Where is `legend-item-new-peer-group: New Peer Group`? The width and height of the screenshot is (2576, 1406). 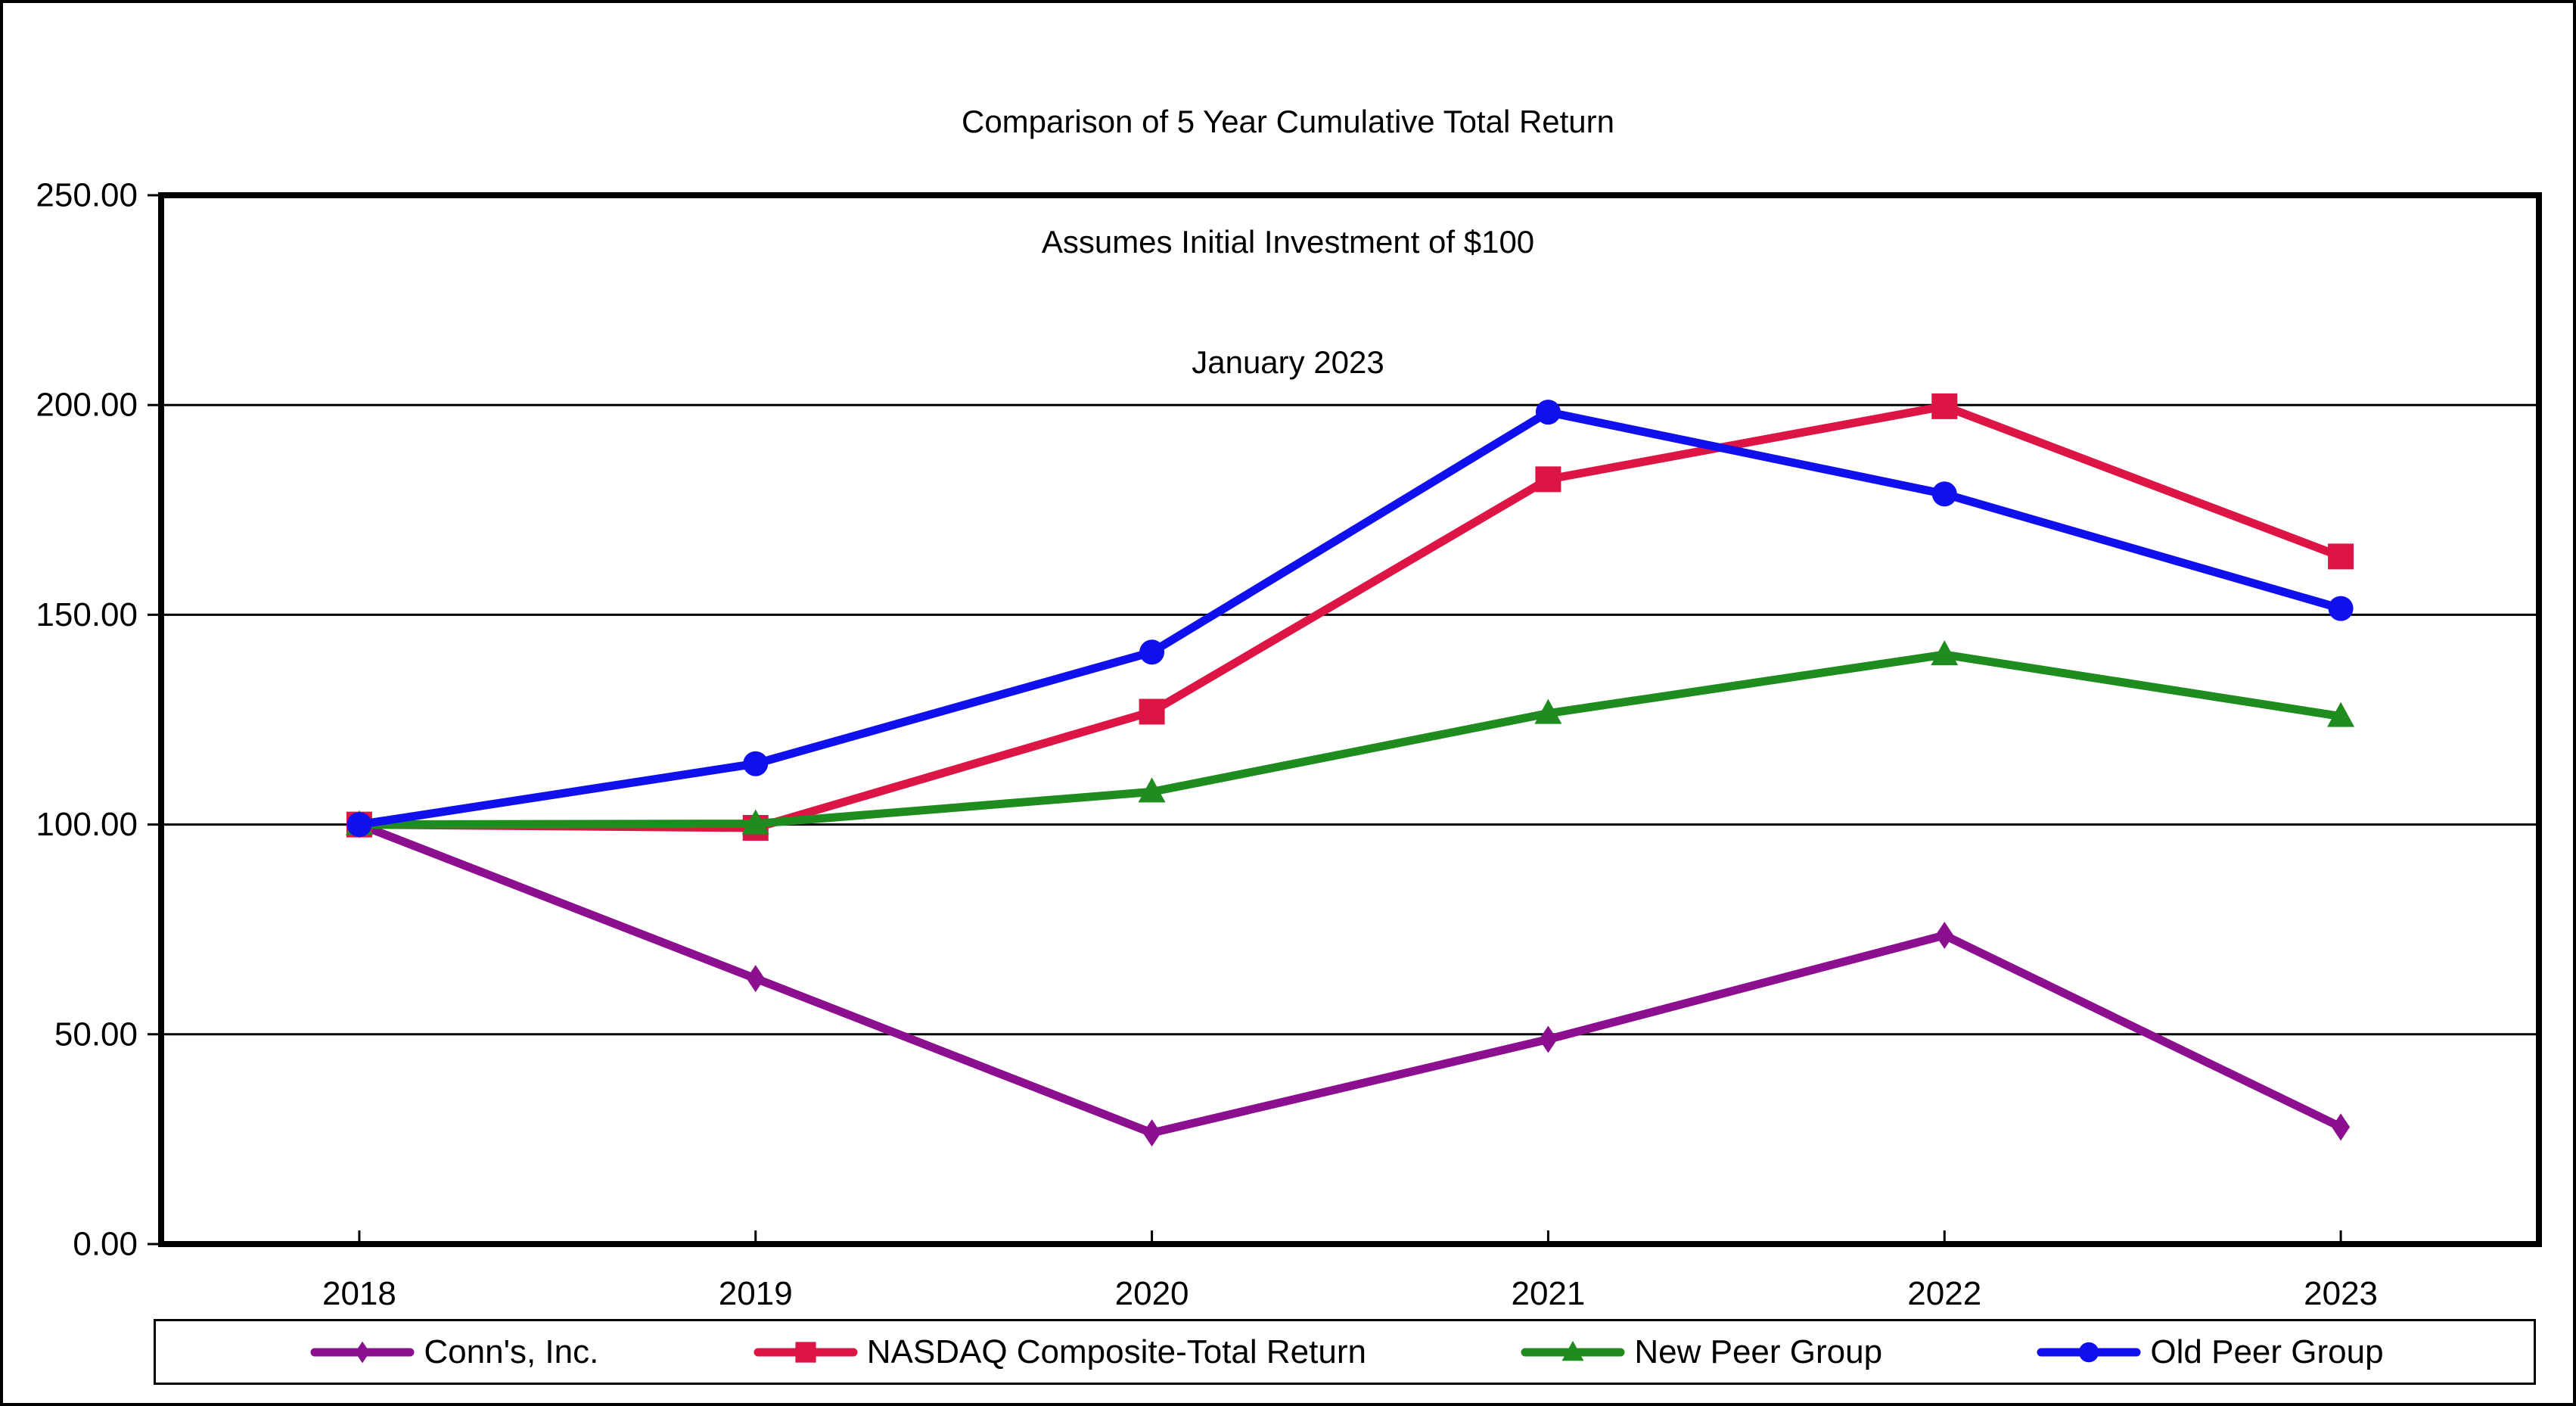
legend-item-new-peer-group: New Peer Group is located at coordinates (1699, 1352).